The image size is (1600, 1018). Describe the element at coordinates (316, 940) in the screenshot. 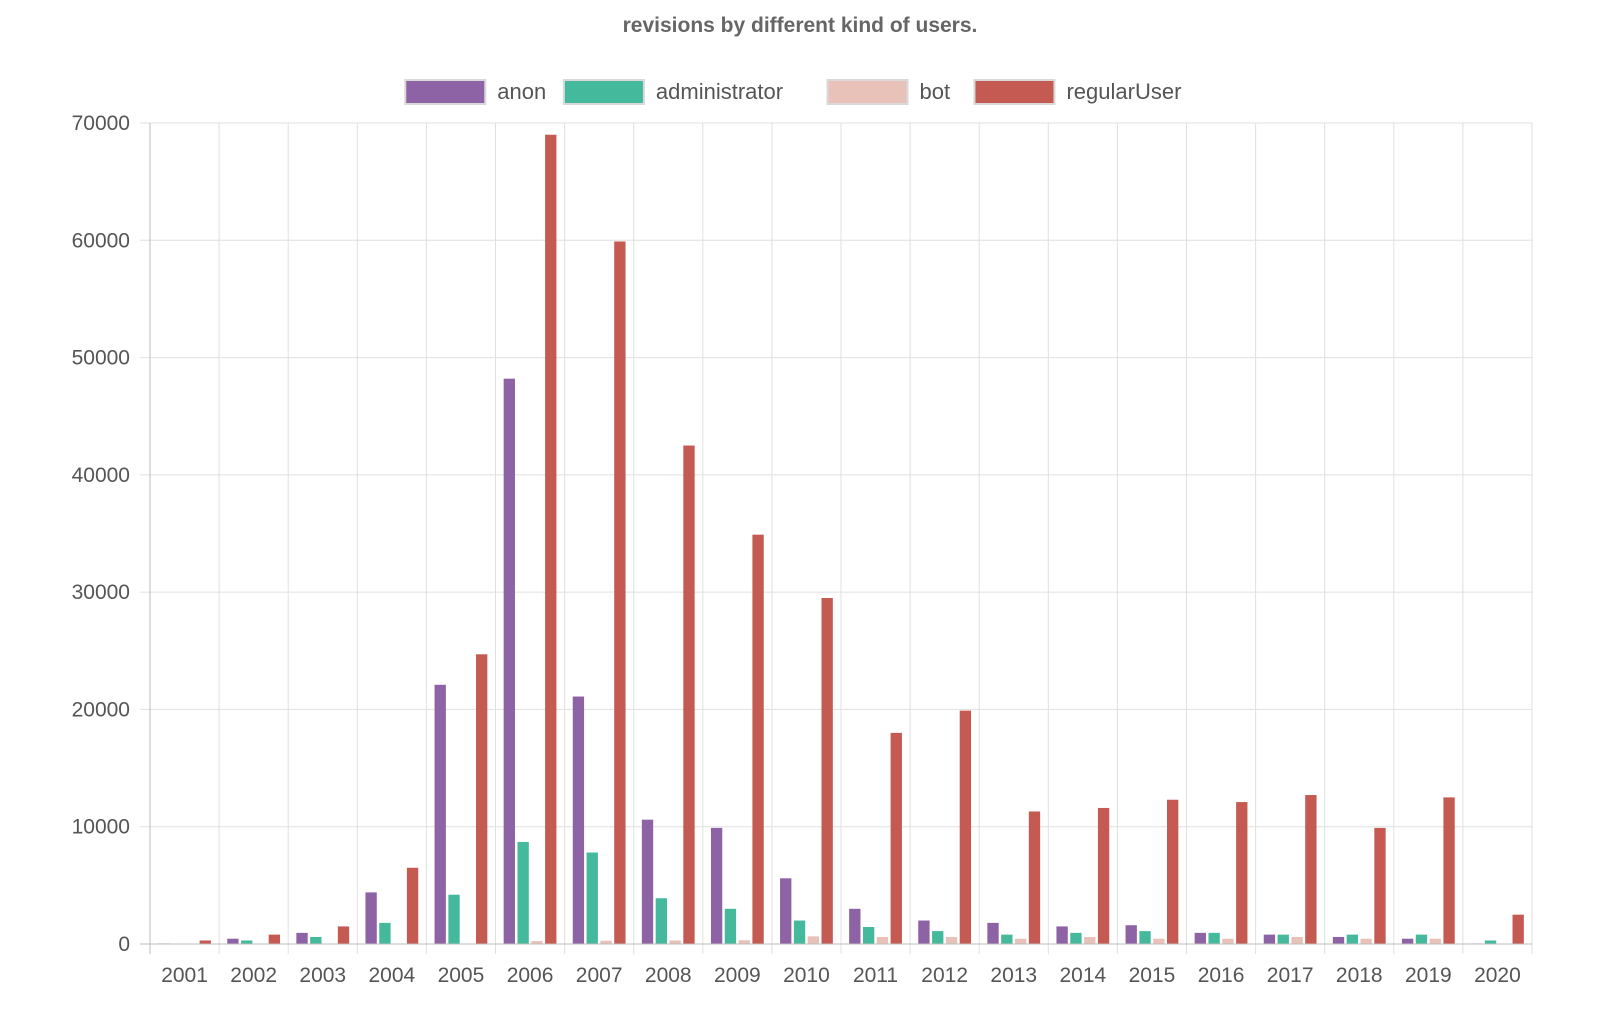

I see `bar-administrator-2003` at that location.